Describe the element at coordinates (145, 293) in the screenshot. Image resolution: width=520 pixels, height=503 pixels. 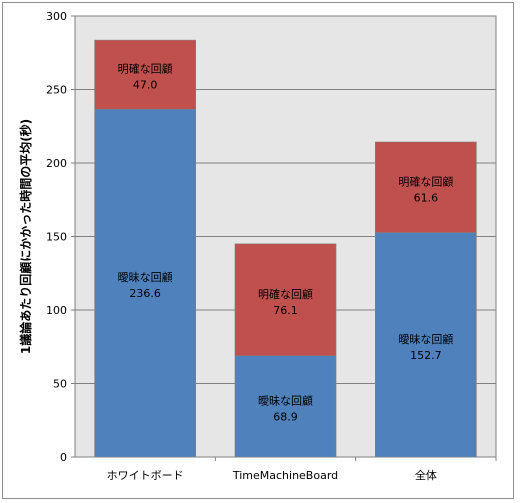
I see `segment-value-label: 236.6` at that location.